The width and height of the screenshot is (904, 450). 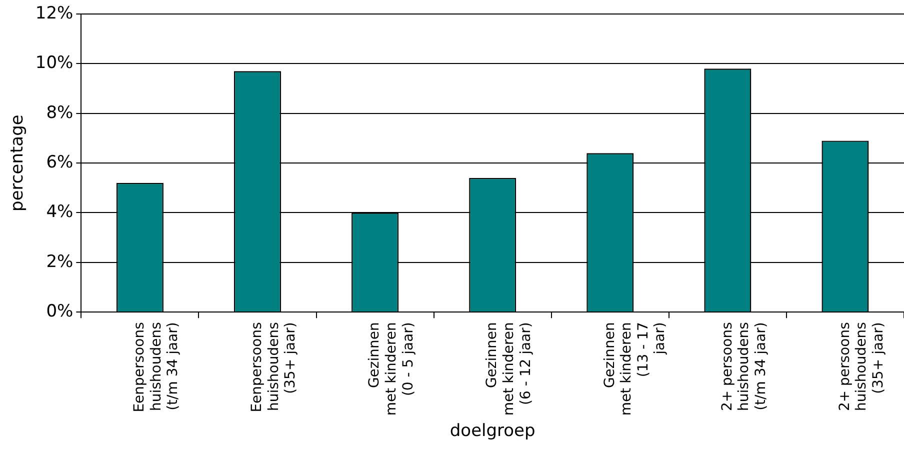 What do you see at coordinates (509, 369) in the screenshot?
I see `x-tick-label: Gezinnen met kinderen (6 - 12 jaar)` at bounding box center [509, 369].